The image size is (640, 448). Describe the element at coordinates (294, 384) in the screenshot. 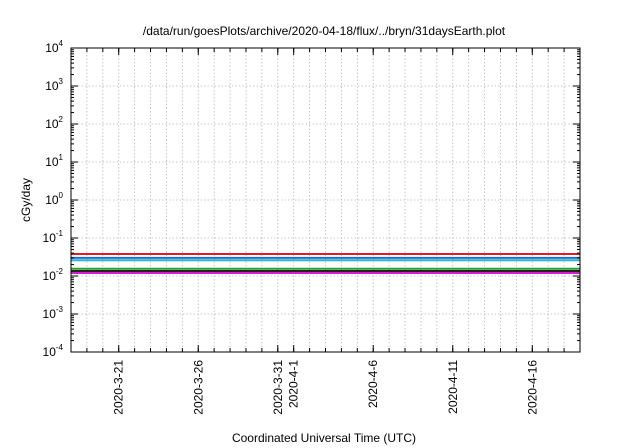

I see `x-tick-label: 2020-4-1` at that location.